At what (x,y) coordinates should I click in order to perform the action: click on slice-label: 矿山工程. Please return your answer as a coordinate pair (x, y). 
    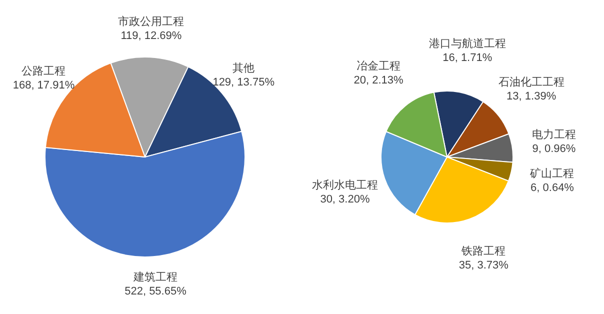
    Looking at the image, I should click on (551, 173).